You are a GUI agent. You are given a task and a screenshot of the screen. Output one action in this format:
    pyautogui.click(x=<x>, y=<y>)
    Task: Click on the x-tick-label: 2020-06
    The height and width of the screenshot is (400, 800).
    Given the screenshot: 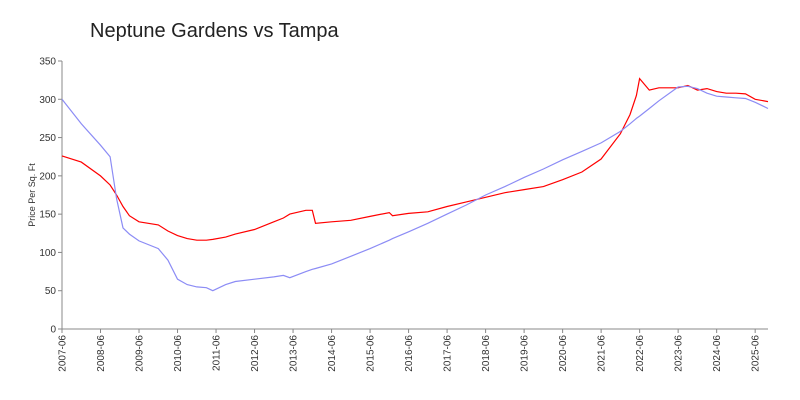 What is the action you would take?
    pyautogui.click(x=563, y=353)
    